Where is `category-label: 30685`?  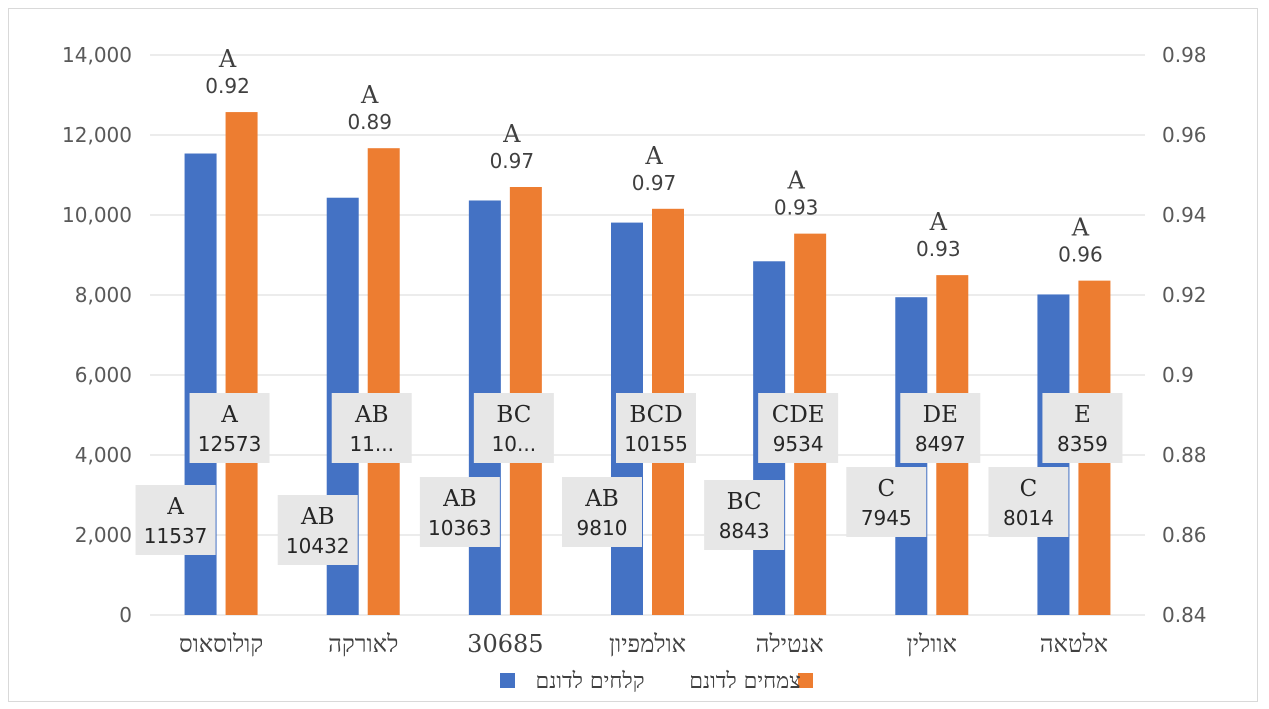 category-label: 30685 is located at coordinates (505, 644).